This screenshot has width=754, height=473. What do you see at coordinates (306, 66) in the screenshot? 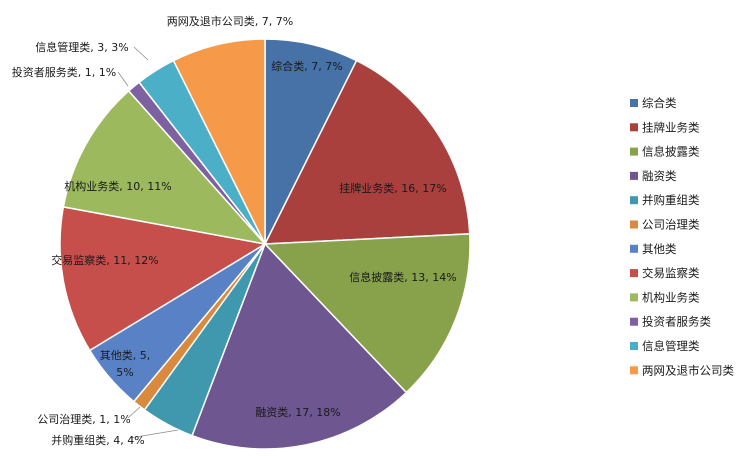
I see `data-label-1: 综合类, 7, 7%` at bounding box center [306, 66].